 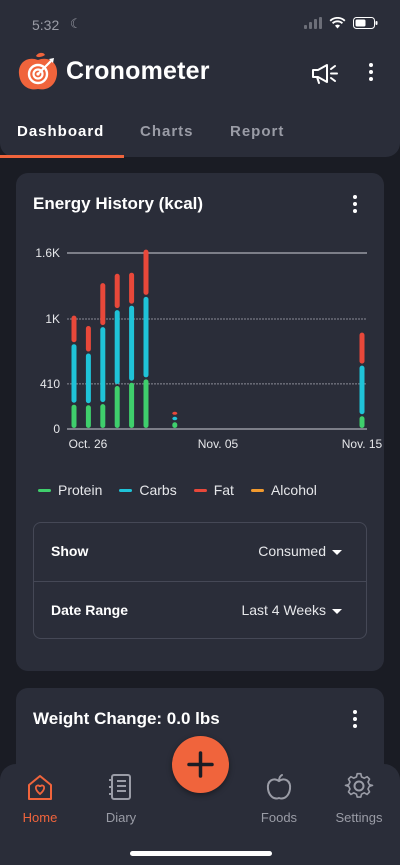 I want to click on overflow-menu-icon, so click(x=371, y=73).